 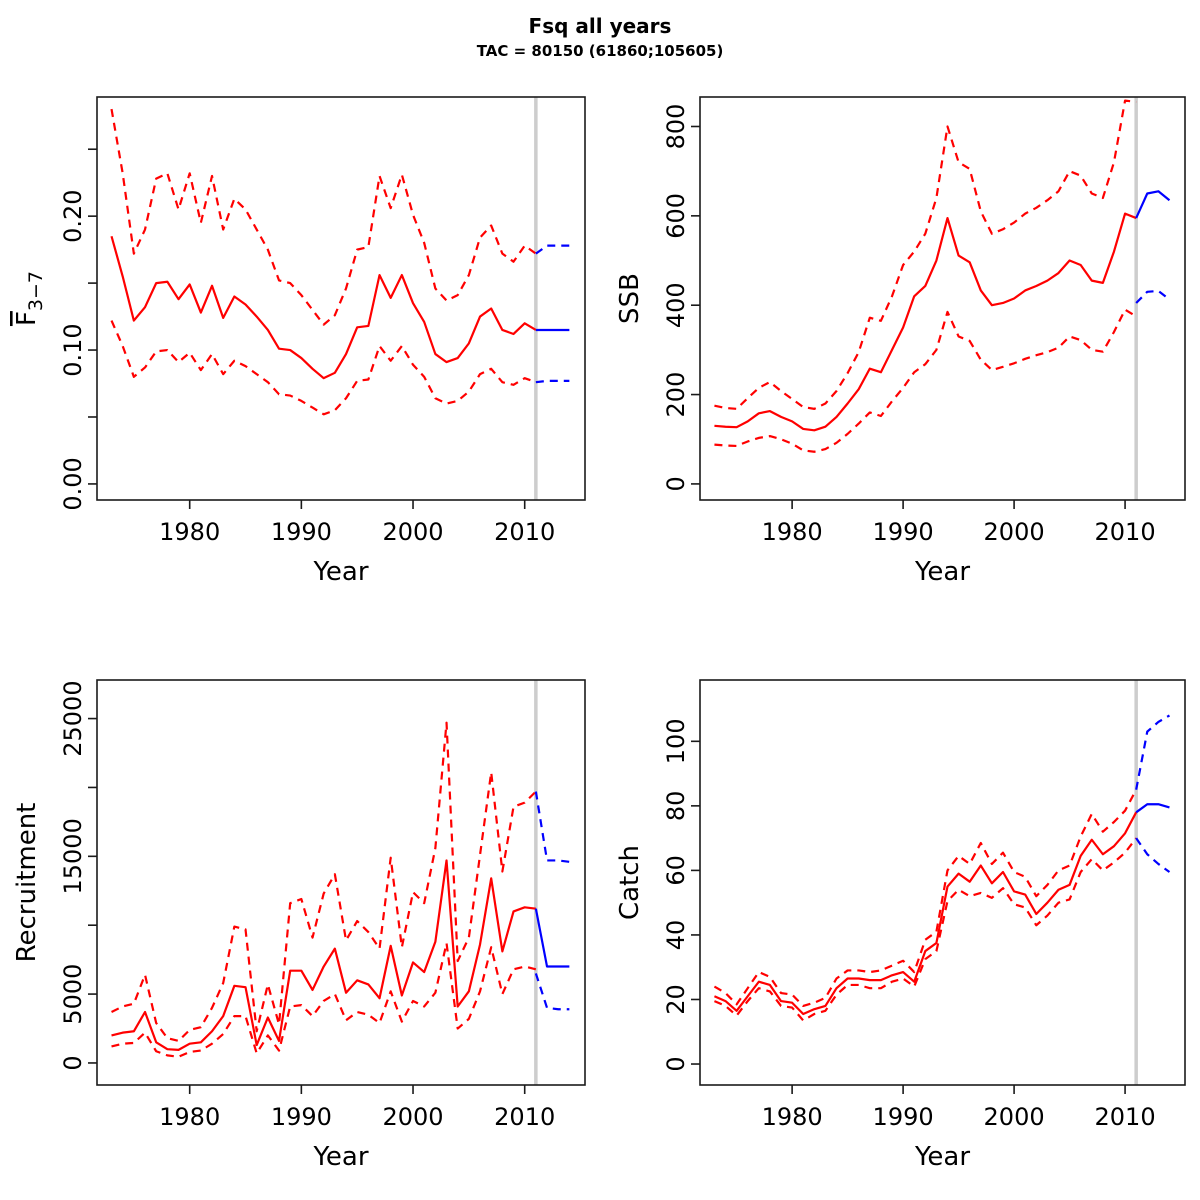 I want to click on y-tick-label: 400, so click(x=676, y=305).